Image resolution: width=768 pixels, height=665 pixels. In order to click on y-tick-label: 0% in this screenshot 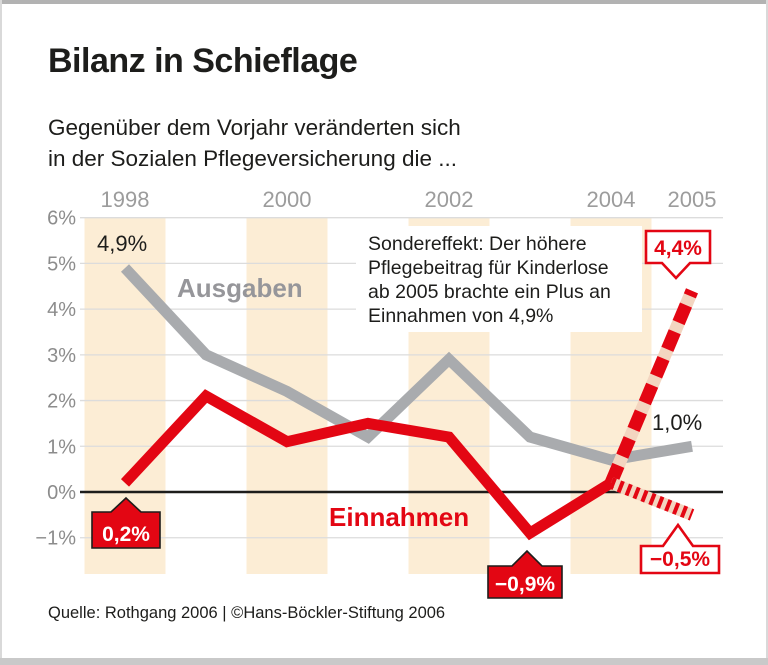, I will do `click(61, 493)`.